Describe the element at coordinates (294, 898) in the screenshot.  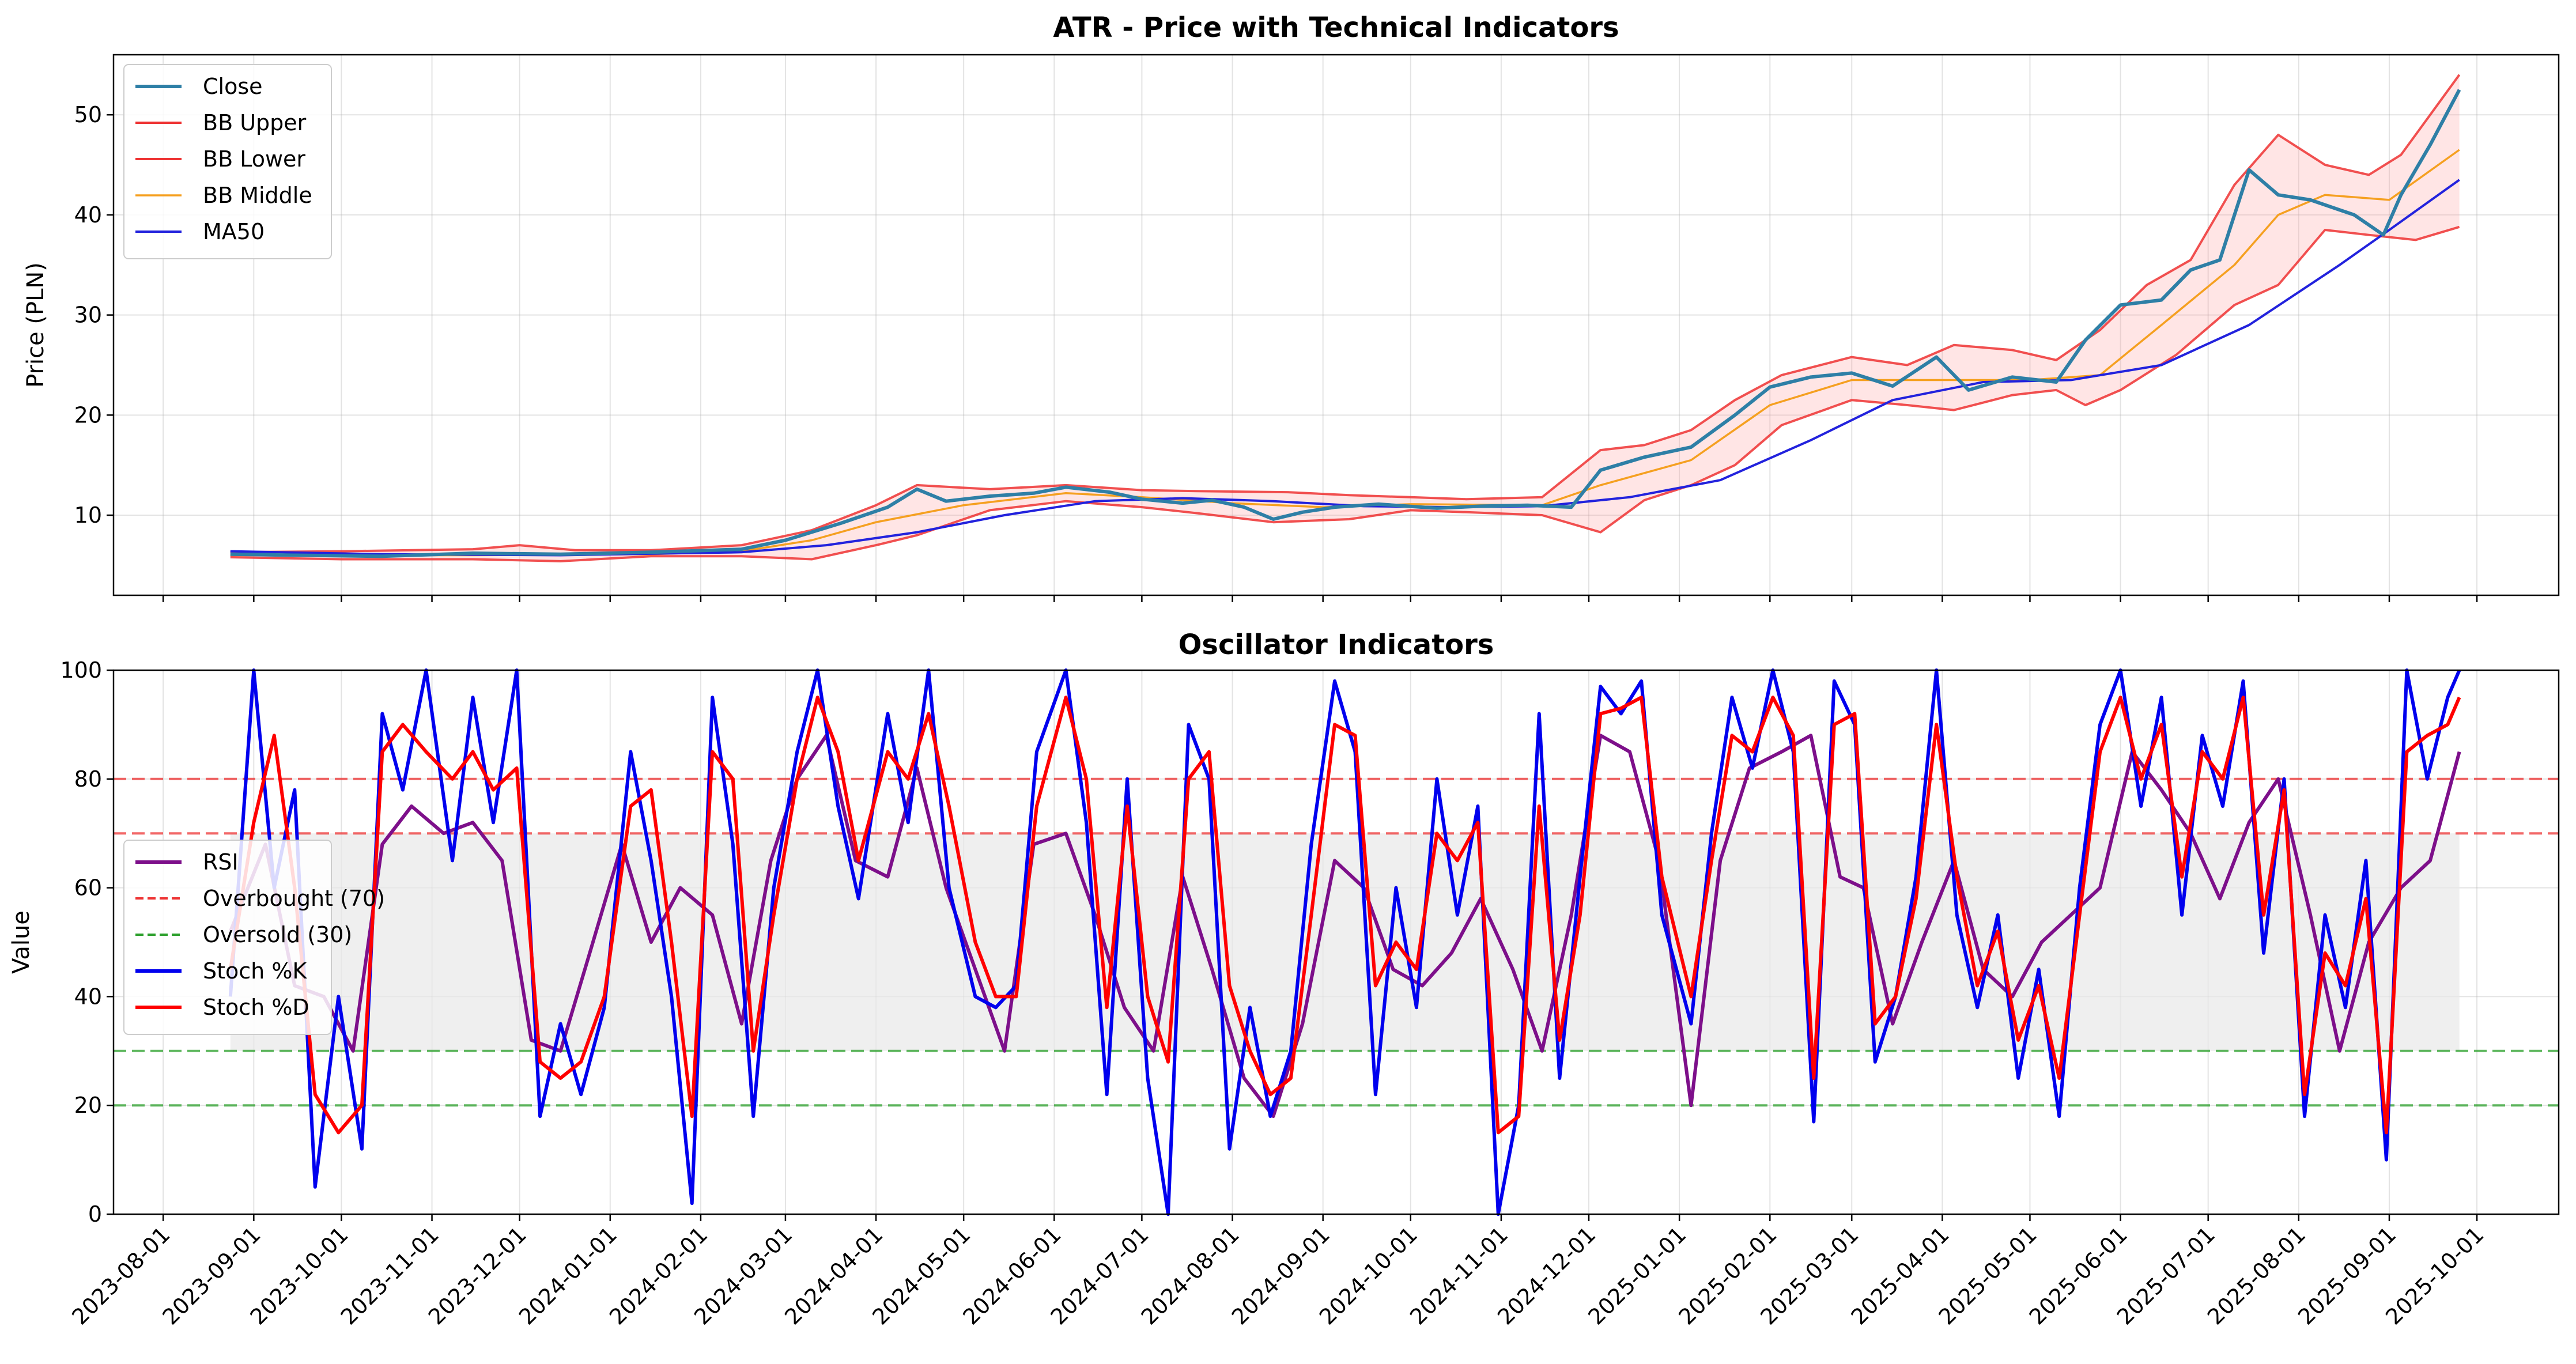
I see `legend-label-overbought-70: Overbought (70)` at that location.